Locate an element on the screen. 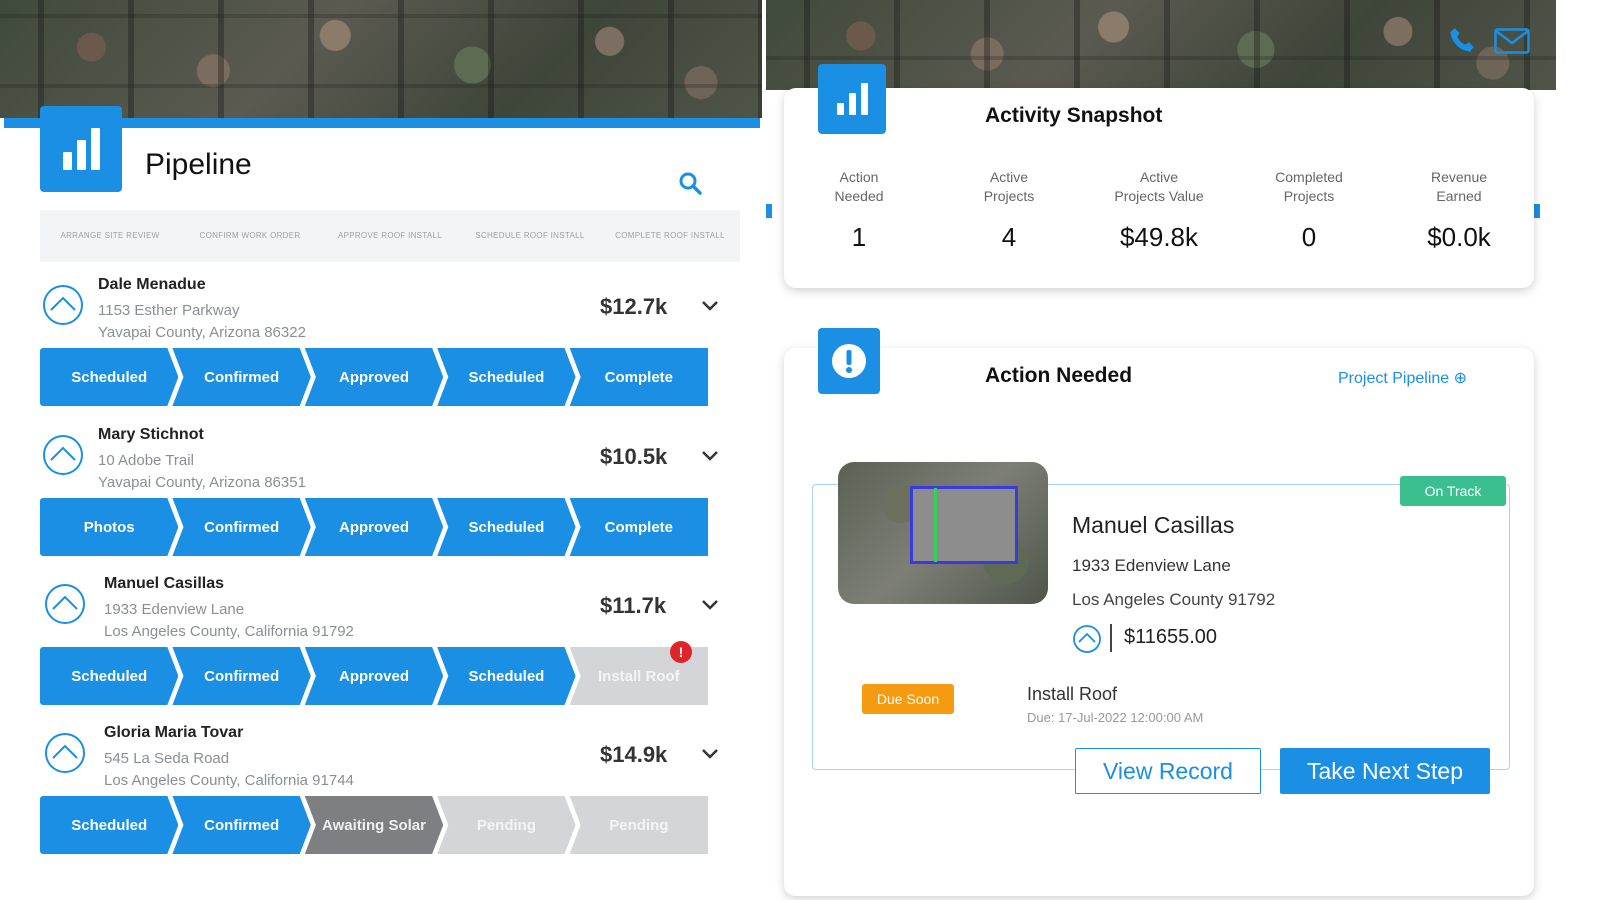  county-line: Yavapai County, Arizona 86322 is located at coordinates (202, 332).